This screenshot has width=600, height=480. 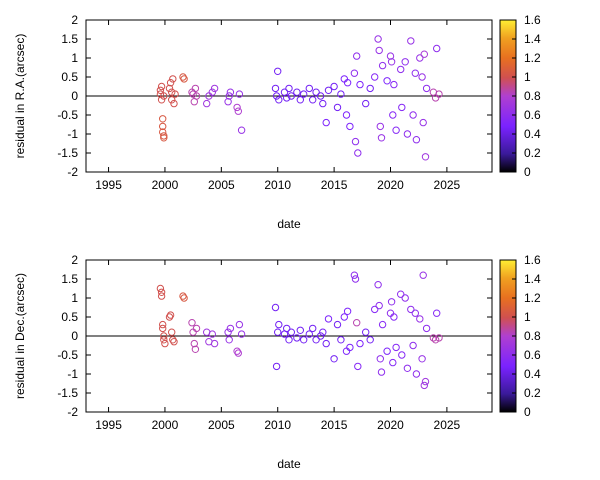 What do you see at coordinates (108, 185) in the screenshot?
I see `x-tick-label: 1995` at bounding box center [108, 185].